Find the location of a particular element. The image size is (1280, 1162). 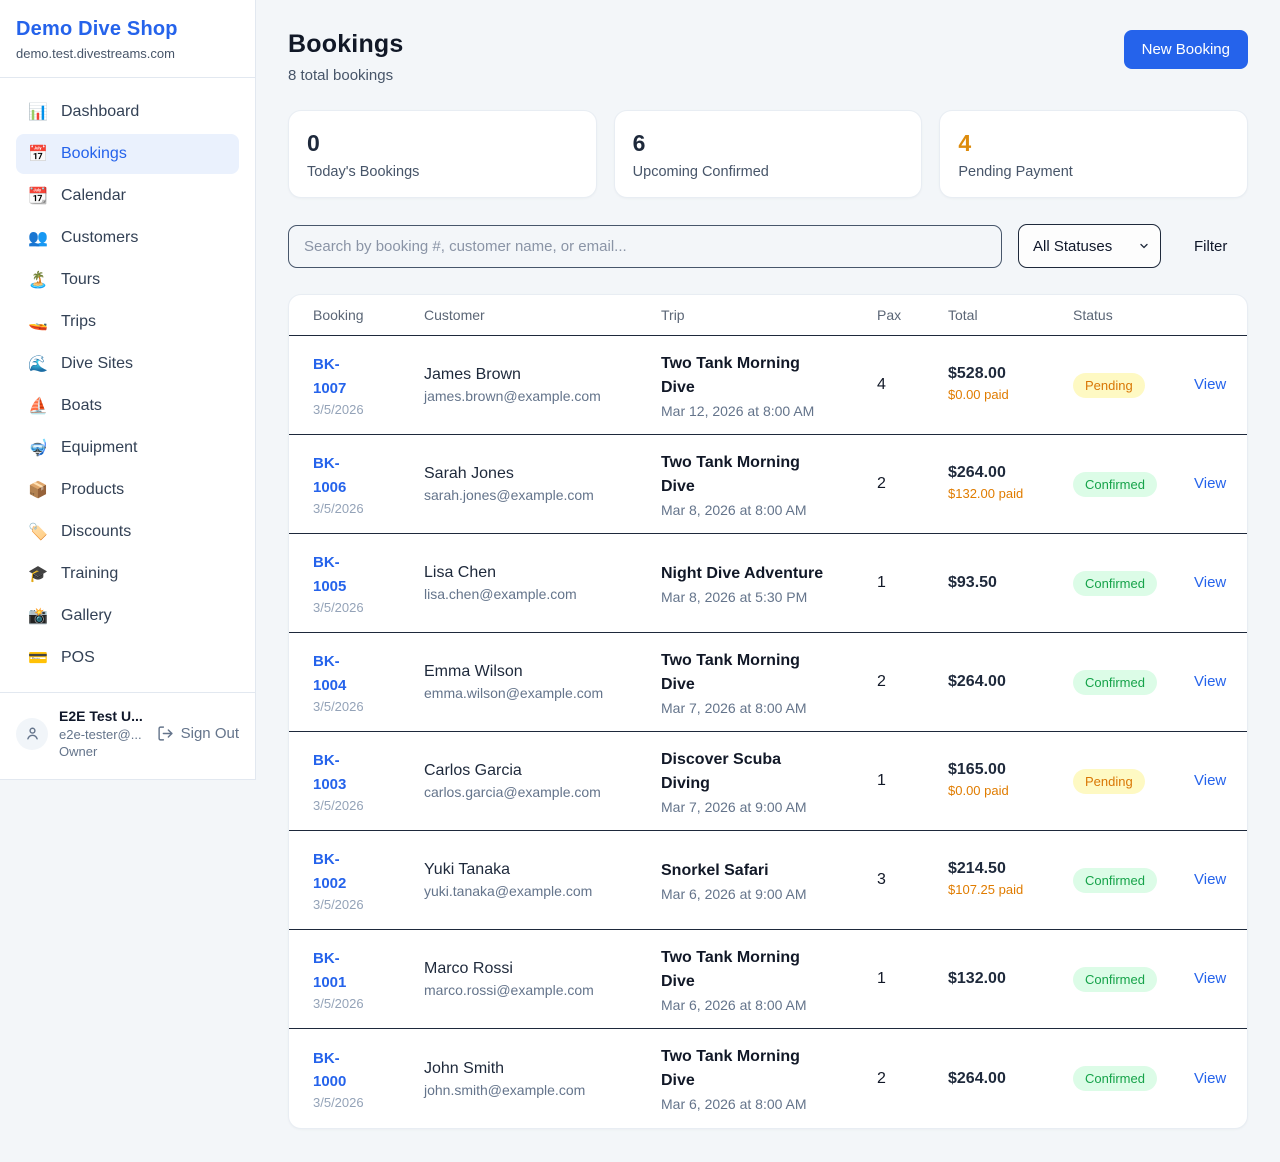

stat-label: Upcoming Confirmed is located at coordinates (700, 172).